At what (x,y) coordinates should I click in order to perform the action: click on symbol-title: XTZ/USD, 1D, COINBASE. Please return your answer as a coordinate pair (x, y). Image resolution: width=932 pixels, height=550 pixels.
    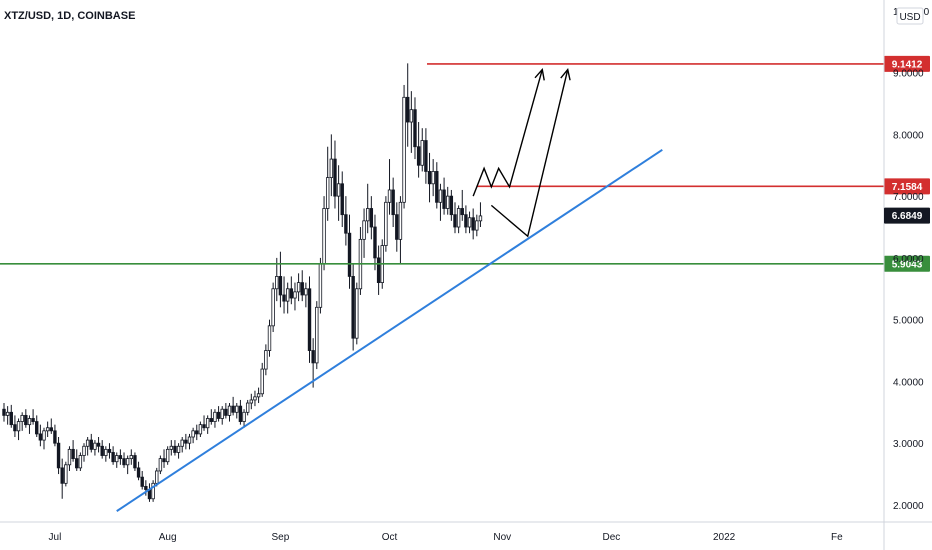
    Looking at the image, I should click on (70, 16).